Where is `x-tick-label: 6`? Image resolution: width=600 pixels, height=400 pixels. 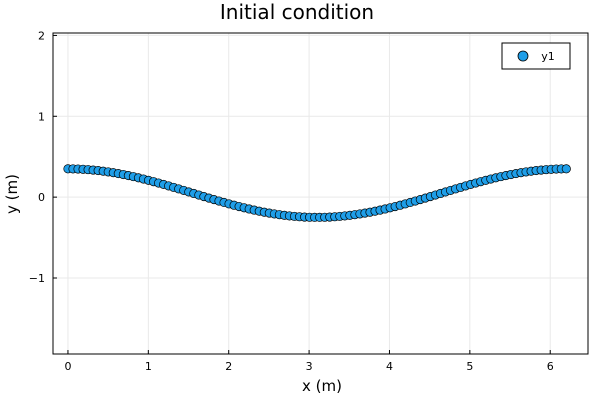 x-tick-label: 6 is located at coordinates (550, 366).